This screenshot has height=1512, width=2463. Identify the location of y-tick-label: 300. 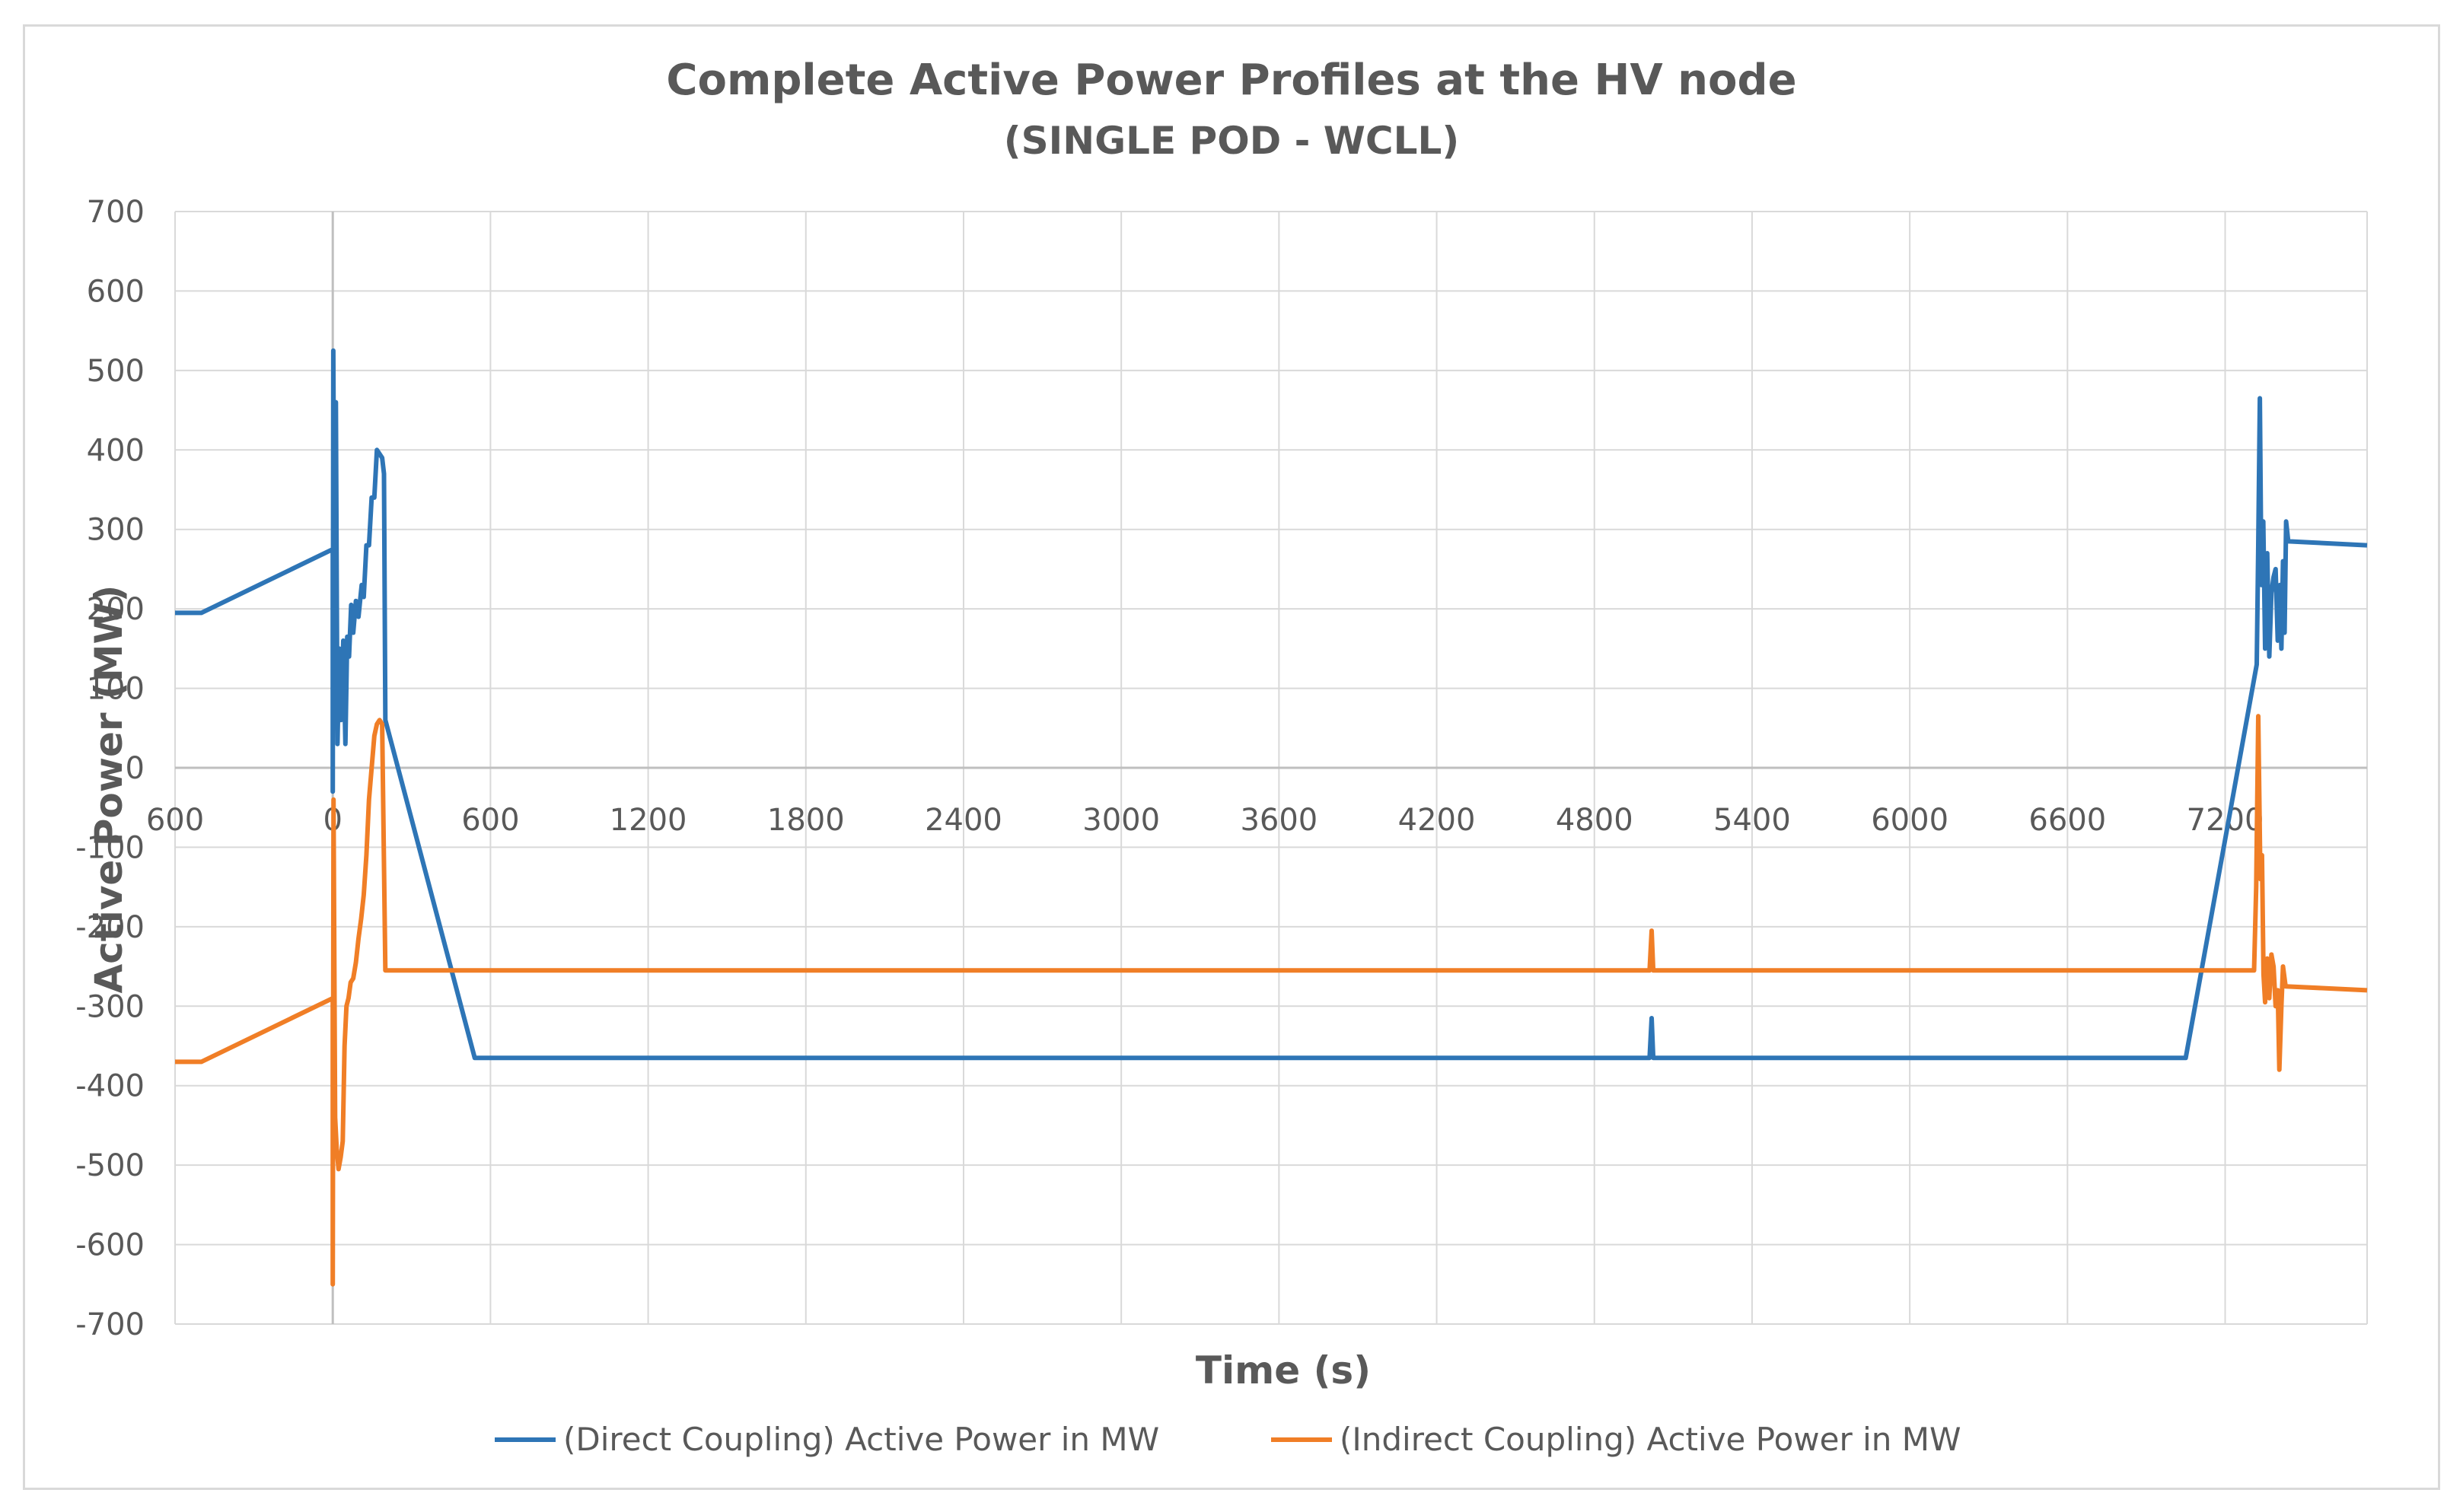
(116, 530).